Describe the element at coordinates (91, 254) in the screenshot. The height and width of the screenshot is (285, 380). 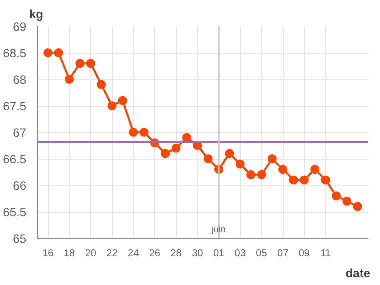
I see `x-tick-label: 20` at that location.